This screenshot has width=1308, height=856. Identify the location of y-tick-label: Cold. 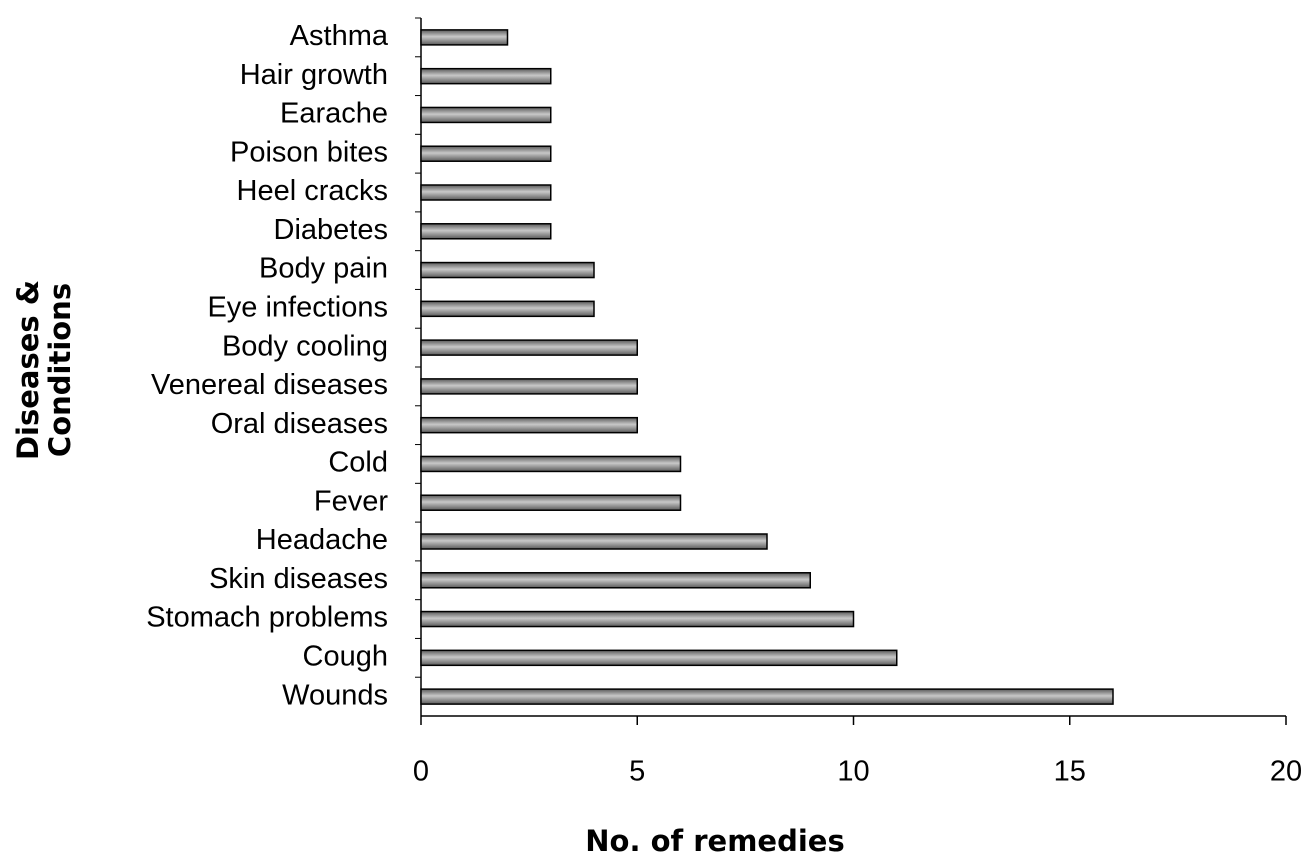
(358, 463).